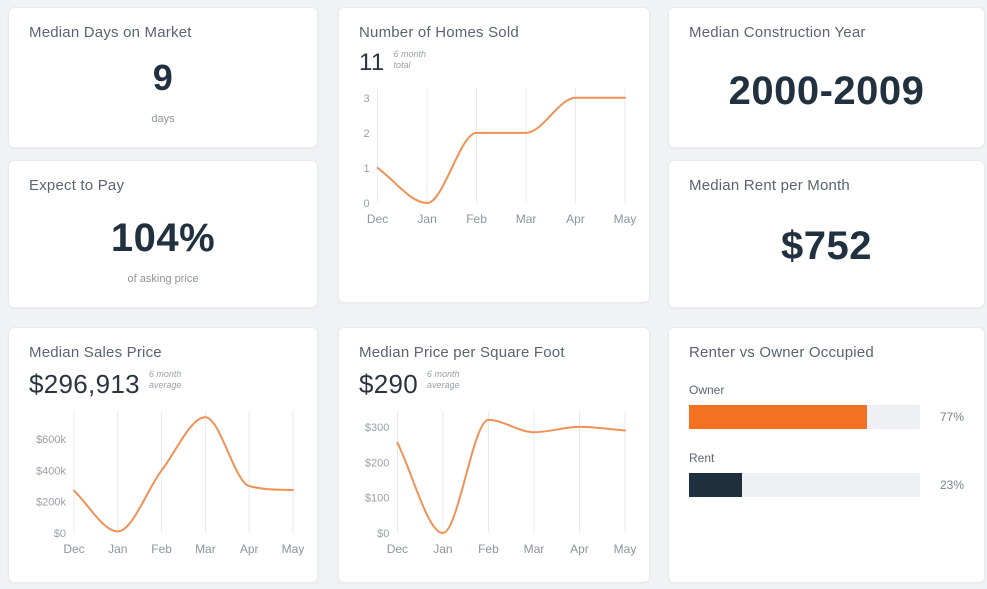 The height and width of the screenshot is (589, 987). I want to click on rent-per-month-value: $752, so click(826, 246).